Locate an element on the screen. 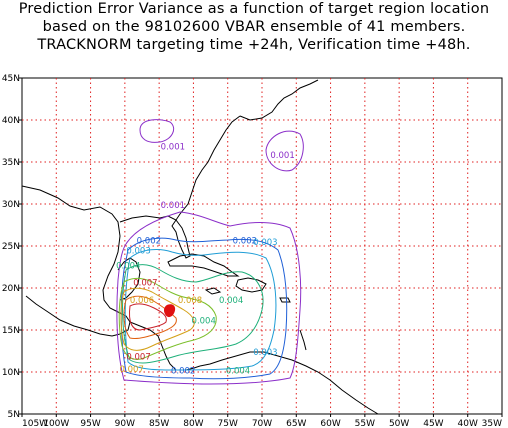 Image resolution: width=508 pixels, height=428 pixels. coastline-northeast is located at coordinates (279, 100).